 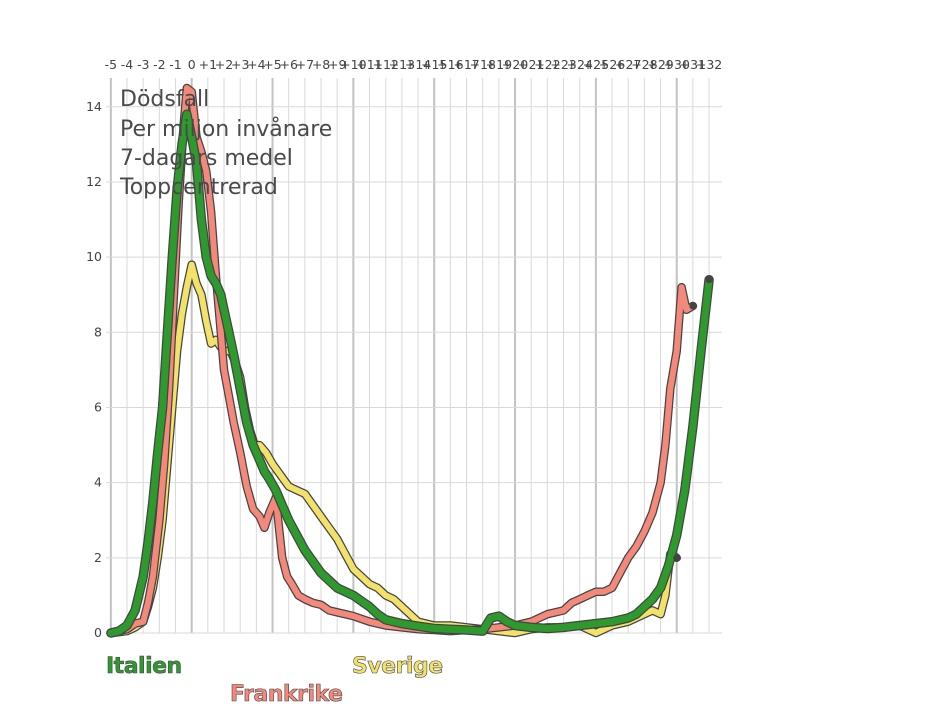 What do you see at coordinates (515, 64) in the screenshot?
I see `x-tick-label: +20` at bounding box center [515, 64].